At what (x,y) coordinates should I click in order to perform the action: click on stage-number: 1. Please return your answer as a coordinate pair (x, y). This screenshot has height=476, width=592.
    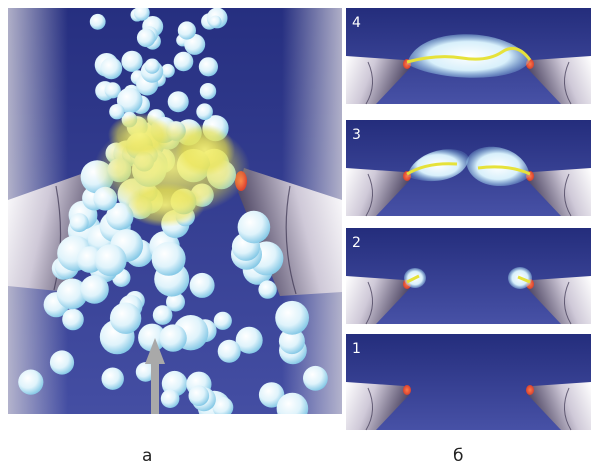
    Looking at the image, I should click on (356, 349).